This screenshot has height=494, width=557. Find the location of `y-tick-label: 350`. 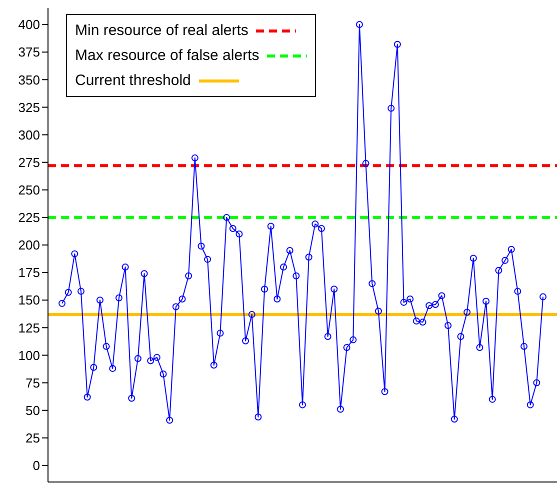

y-tick-label: 350 is located at coordinates (29, 80).